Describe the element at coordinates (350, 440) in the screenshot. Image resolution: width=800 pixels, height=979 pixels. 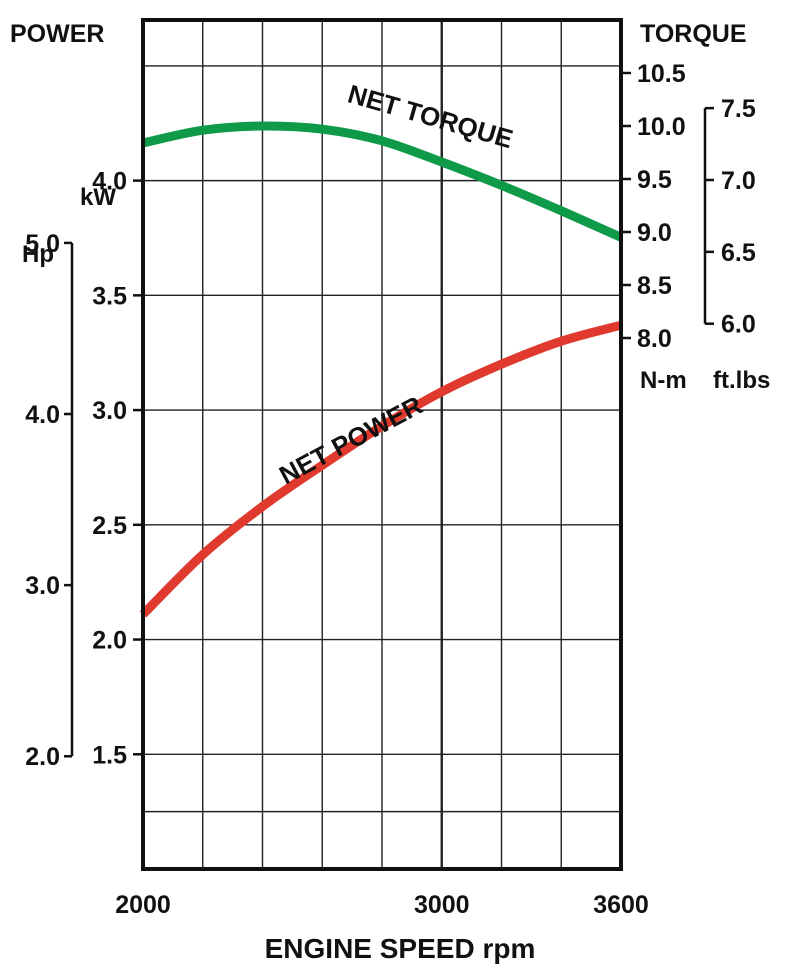
I see `series-label-net-power: NET POWER` at that location.